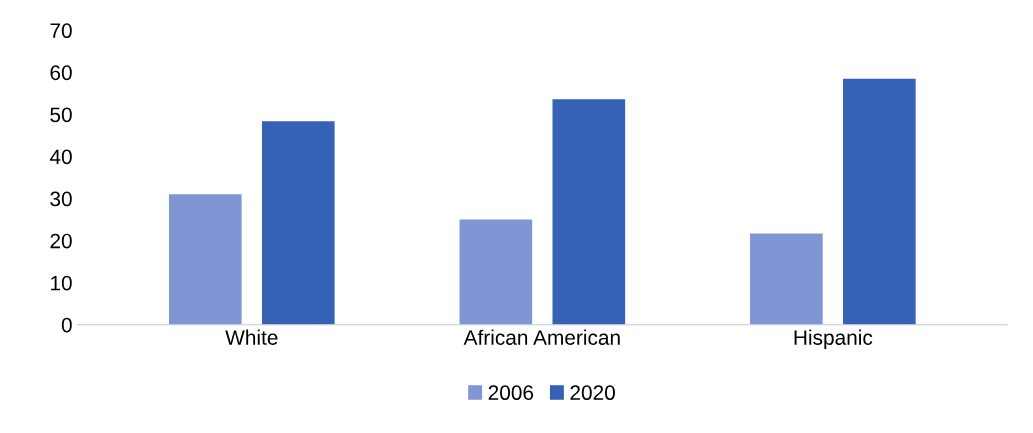  What do you see at coordinates (60, 157) in the screenshot?
I see `y-tick-label: 40` at bounding box center [60, 157].